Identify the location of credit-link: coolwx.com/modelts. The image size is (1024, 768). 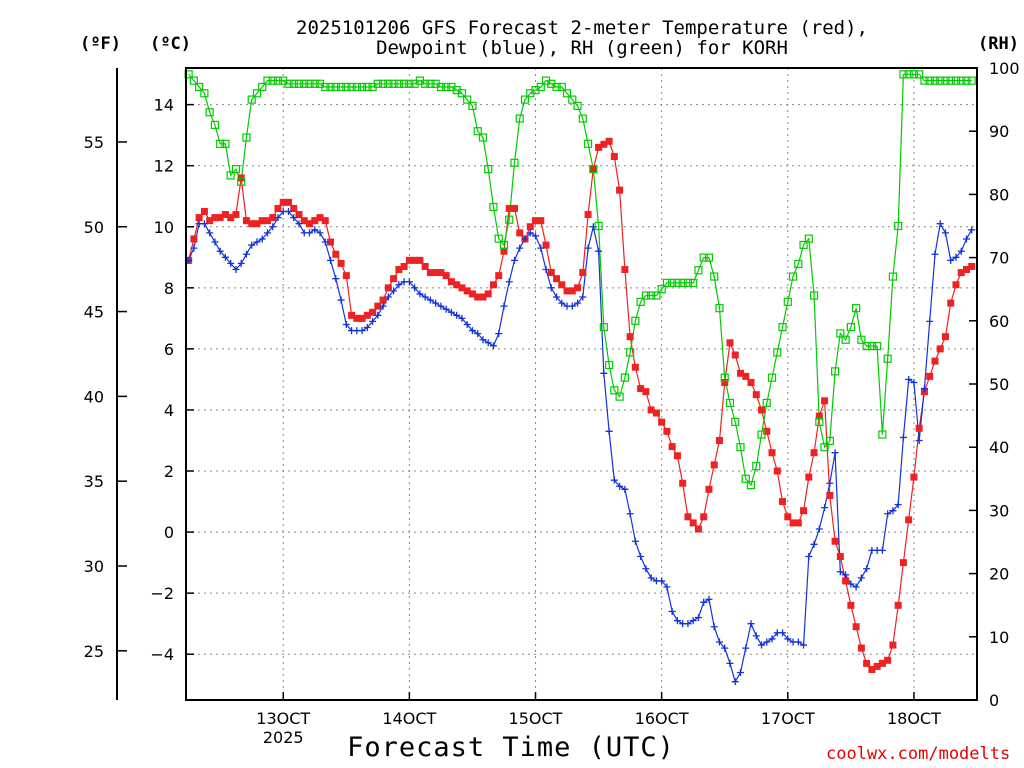
(918, 754).